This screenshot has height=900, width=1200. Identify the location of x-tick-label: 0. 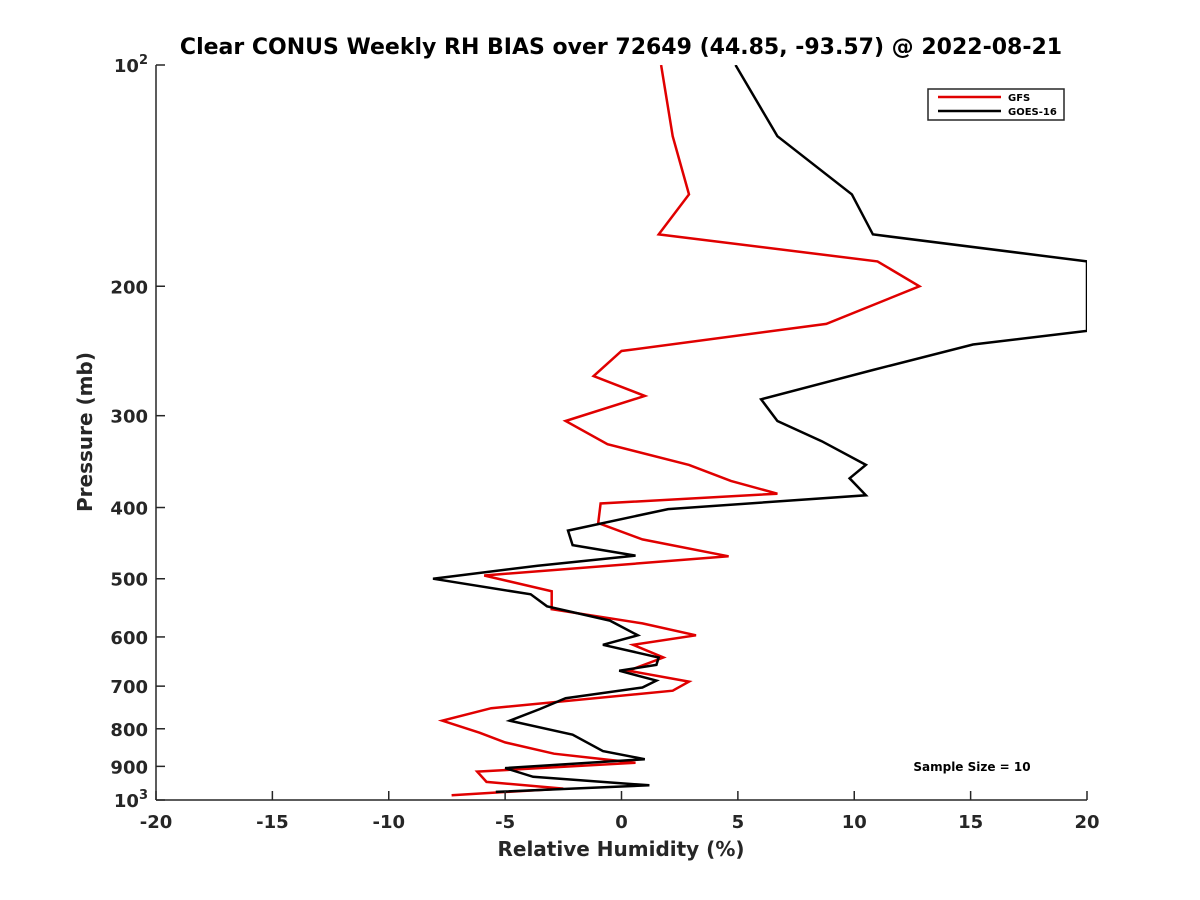
(621, 822).